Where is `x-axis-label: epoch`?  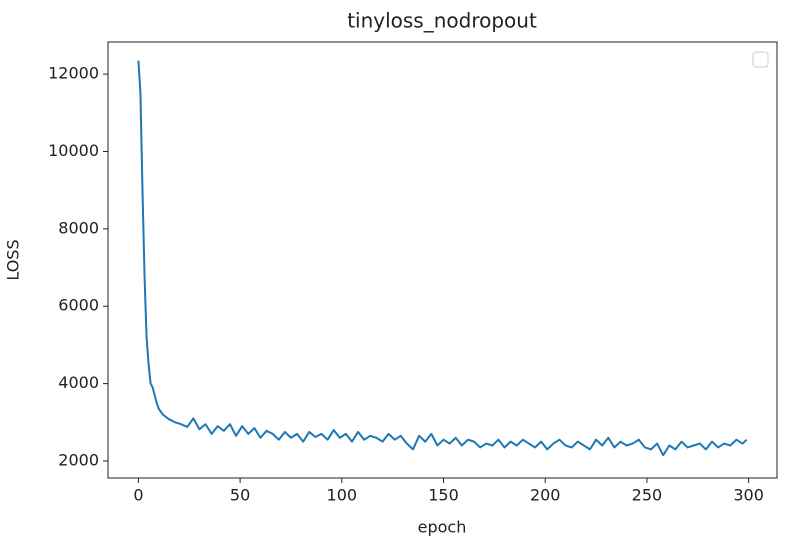
x-axis-label: epoch is located at coordinates (442, 527).